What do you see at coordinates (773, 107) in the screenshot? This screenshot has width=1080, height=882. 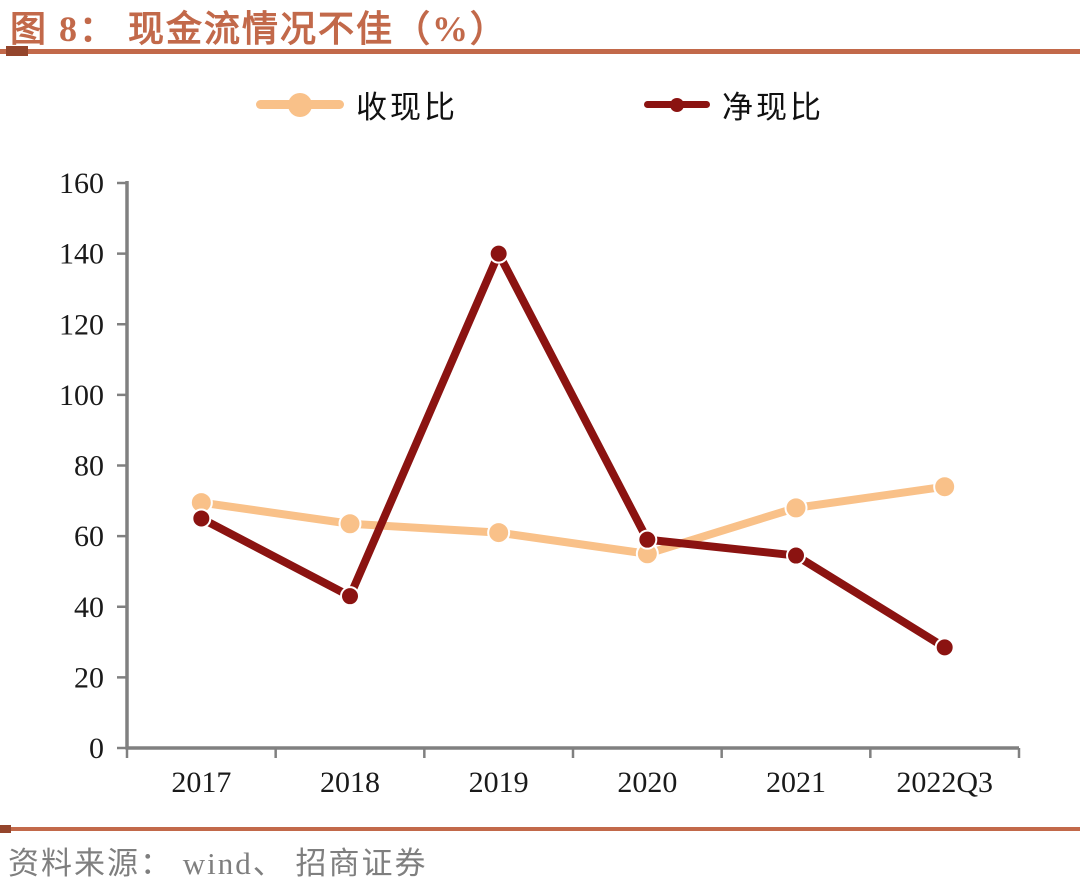 I see `legend-label: 净现比` at bounding box center [773, 107].